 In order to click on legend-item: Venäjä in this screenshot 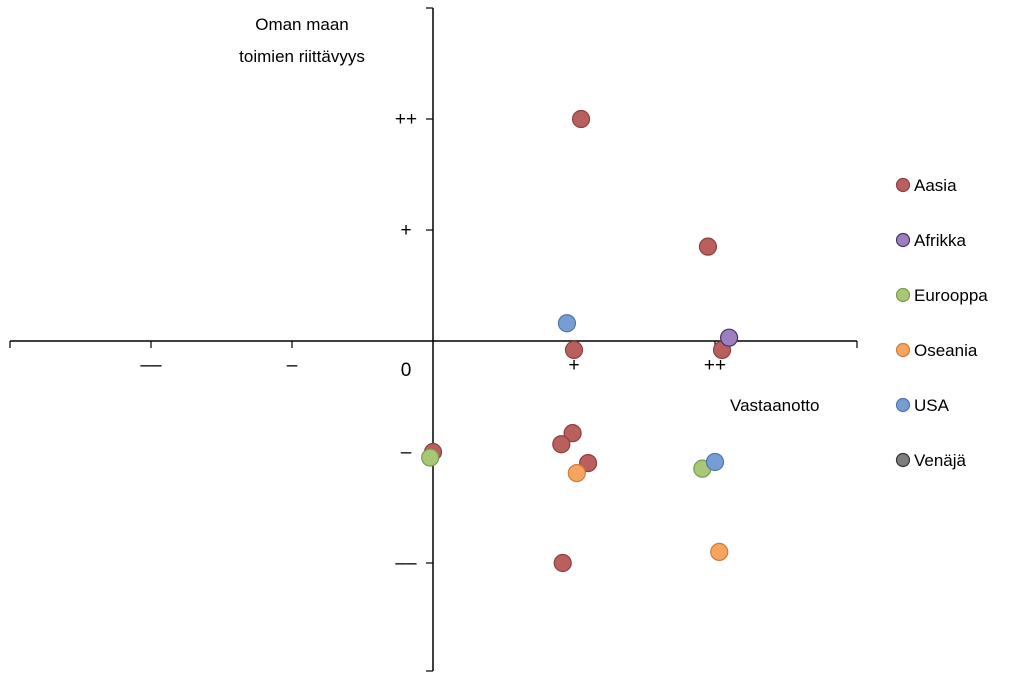, I will do `click(931, 460)`.